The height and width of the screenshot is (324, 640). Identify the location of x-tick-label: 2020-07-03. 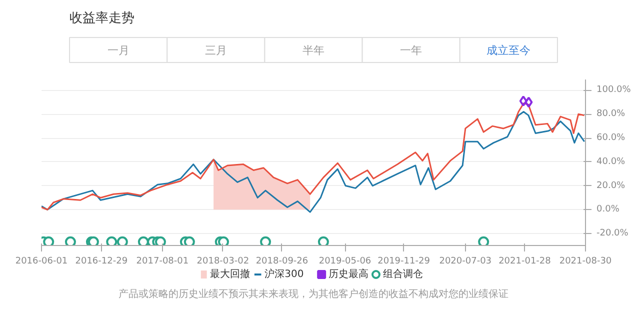
(465, 261).